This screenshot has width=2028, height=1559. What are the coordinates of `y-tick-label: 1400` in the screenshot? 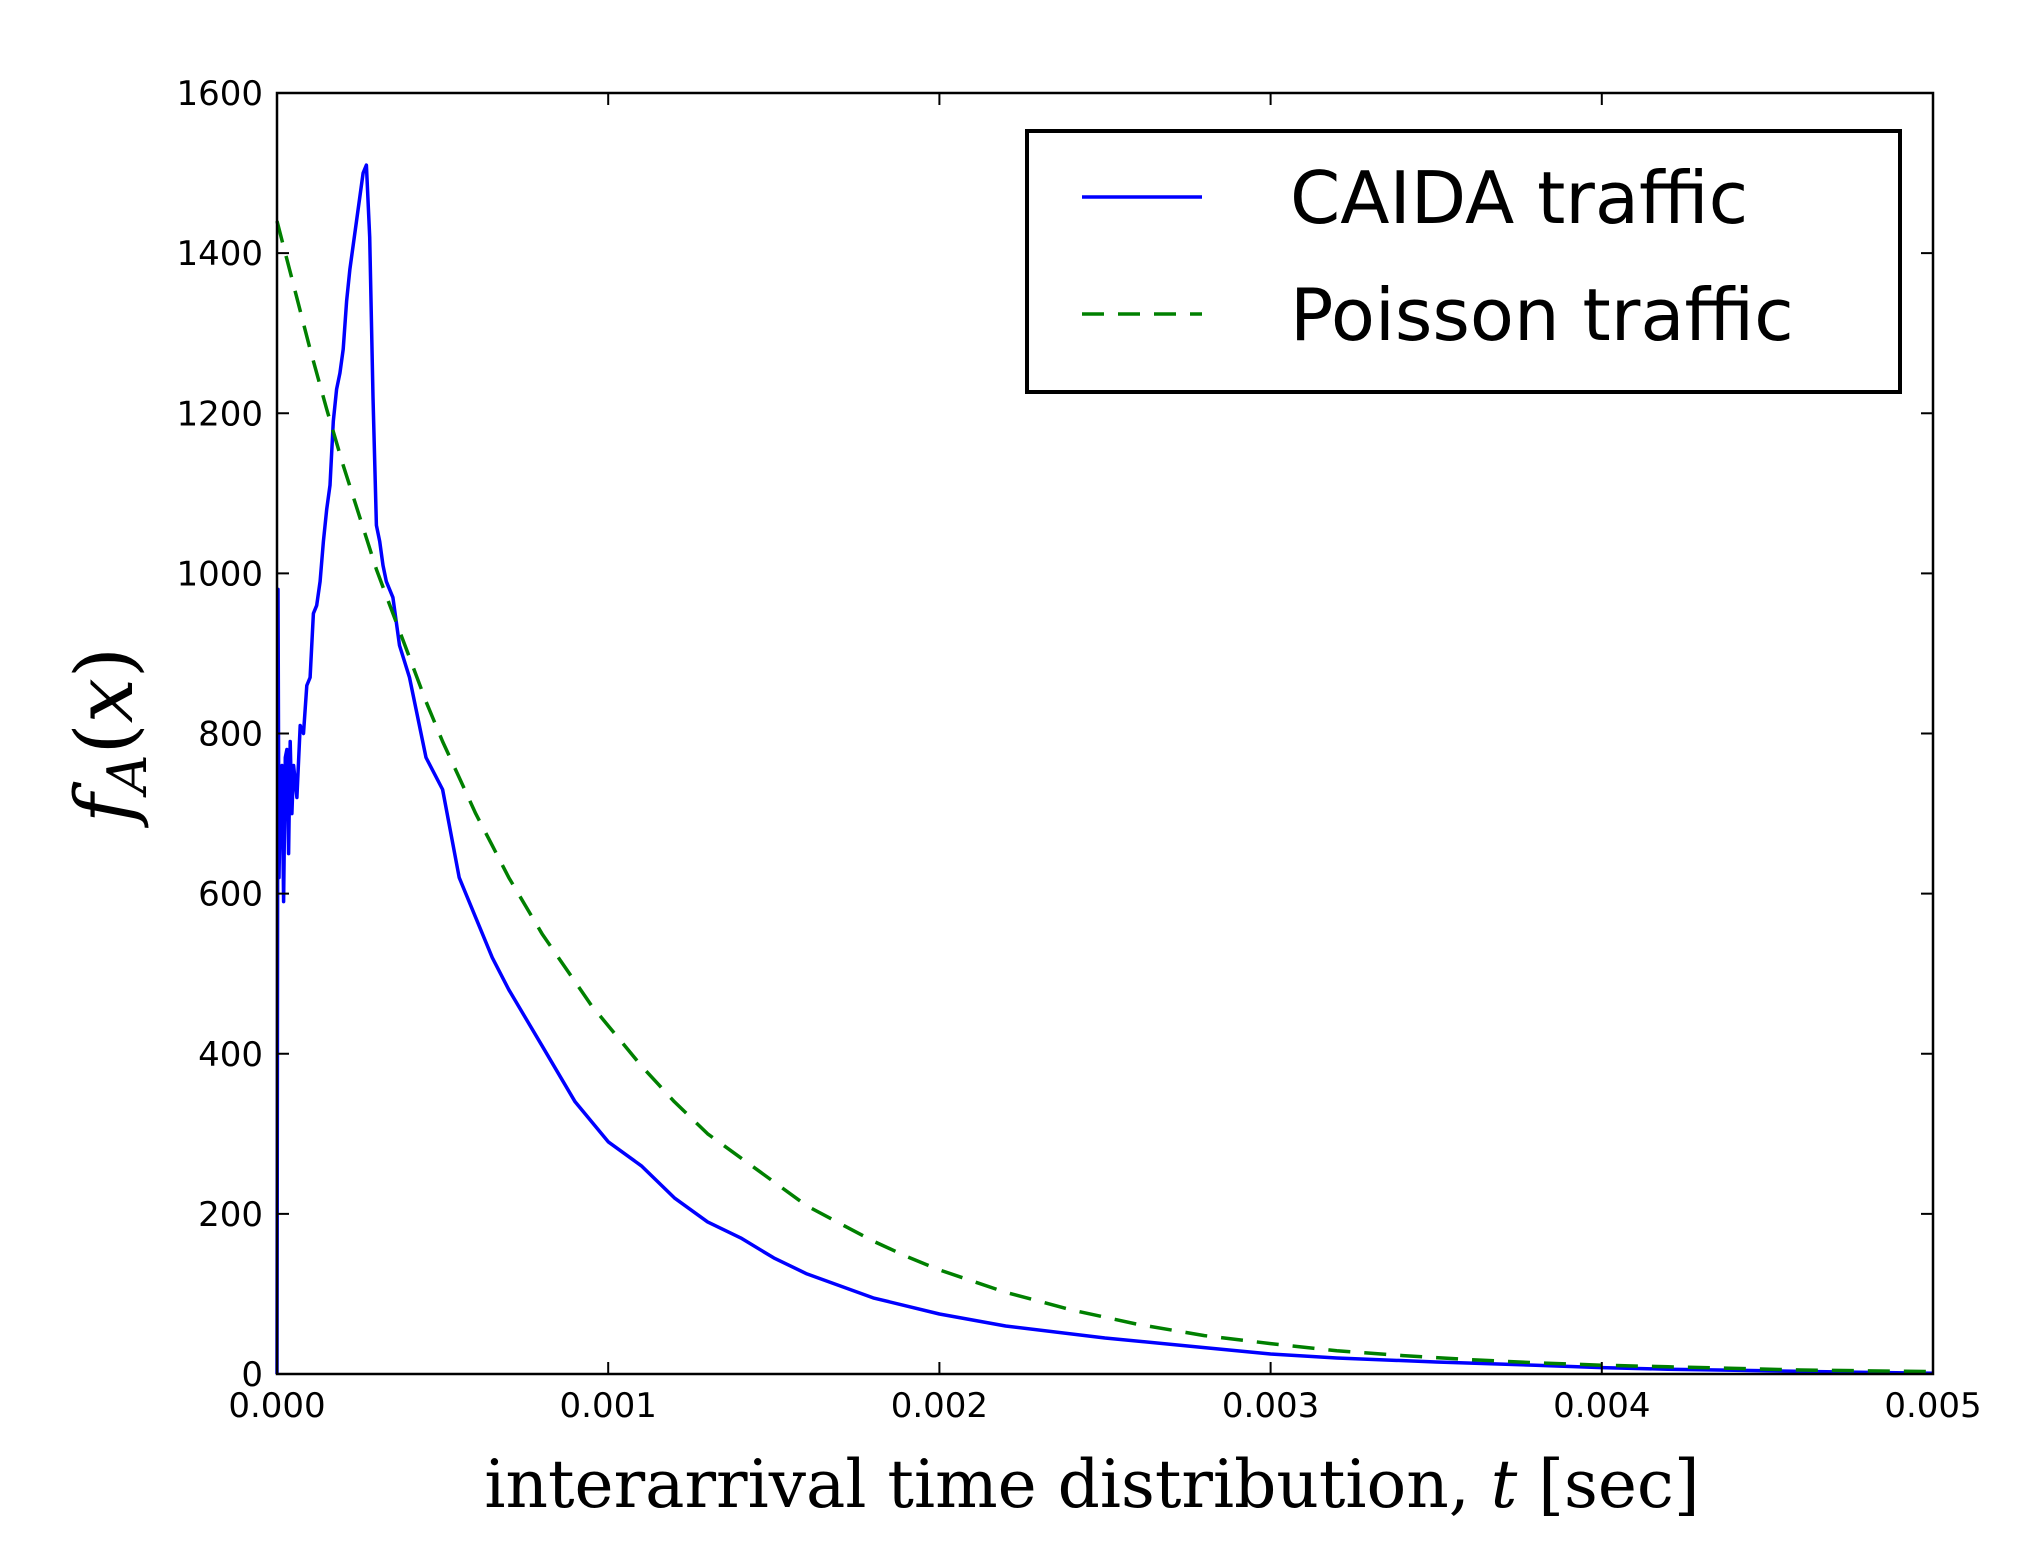 It's located at (219, 254).